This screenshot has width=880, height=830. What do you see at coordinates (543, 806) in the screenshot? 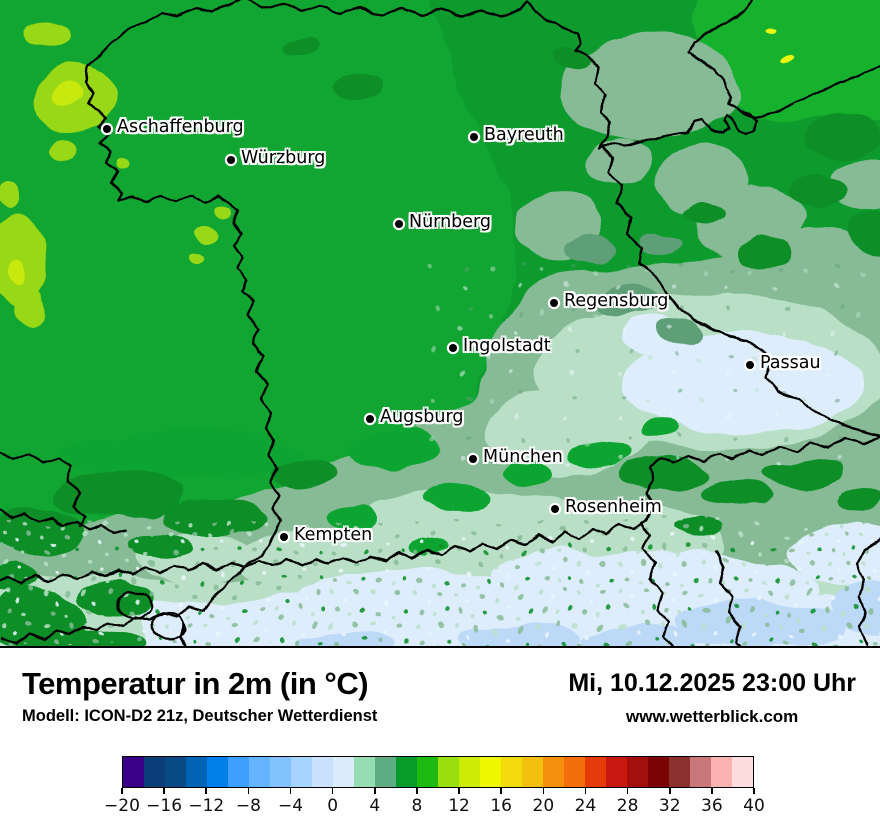
I see `tick-label: 20` at bounding box center [543, 806].